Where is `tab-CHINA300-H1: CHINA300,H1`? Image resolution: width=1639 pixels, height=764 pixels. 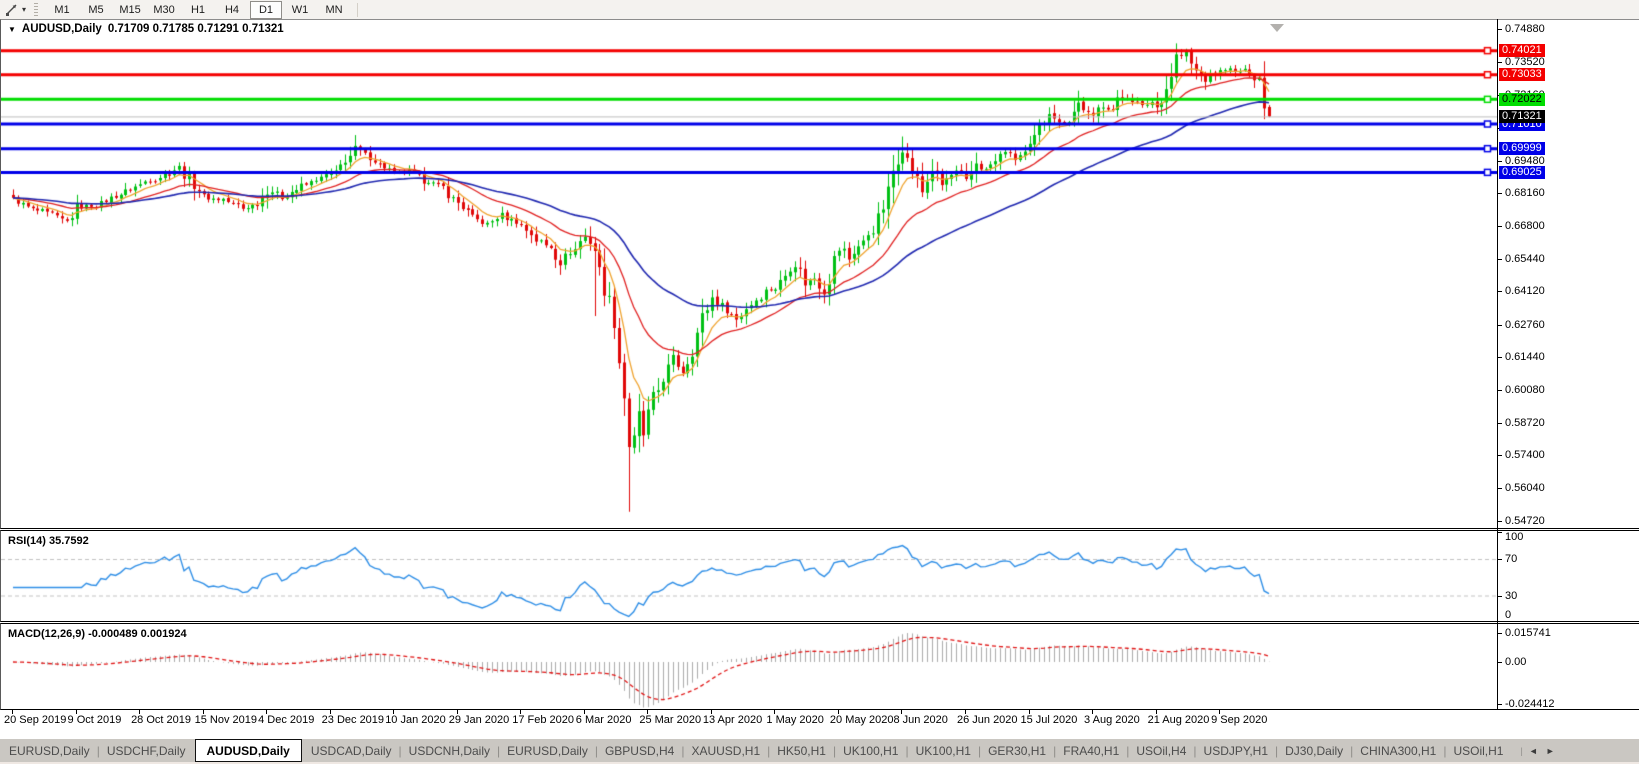
tab-CHINA300-H1: CHINA300,H1 is located at coordinates (1398, 750).